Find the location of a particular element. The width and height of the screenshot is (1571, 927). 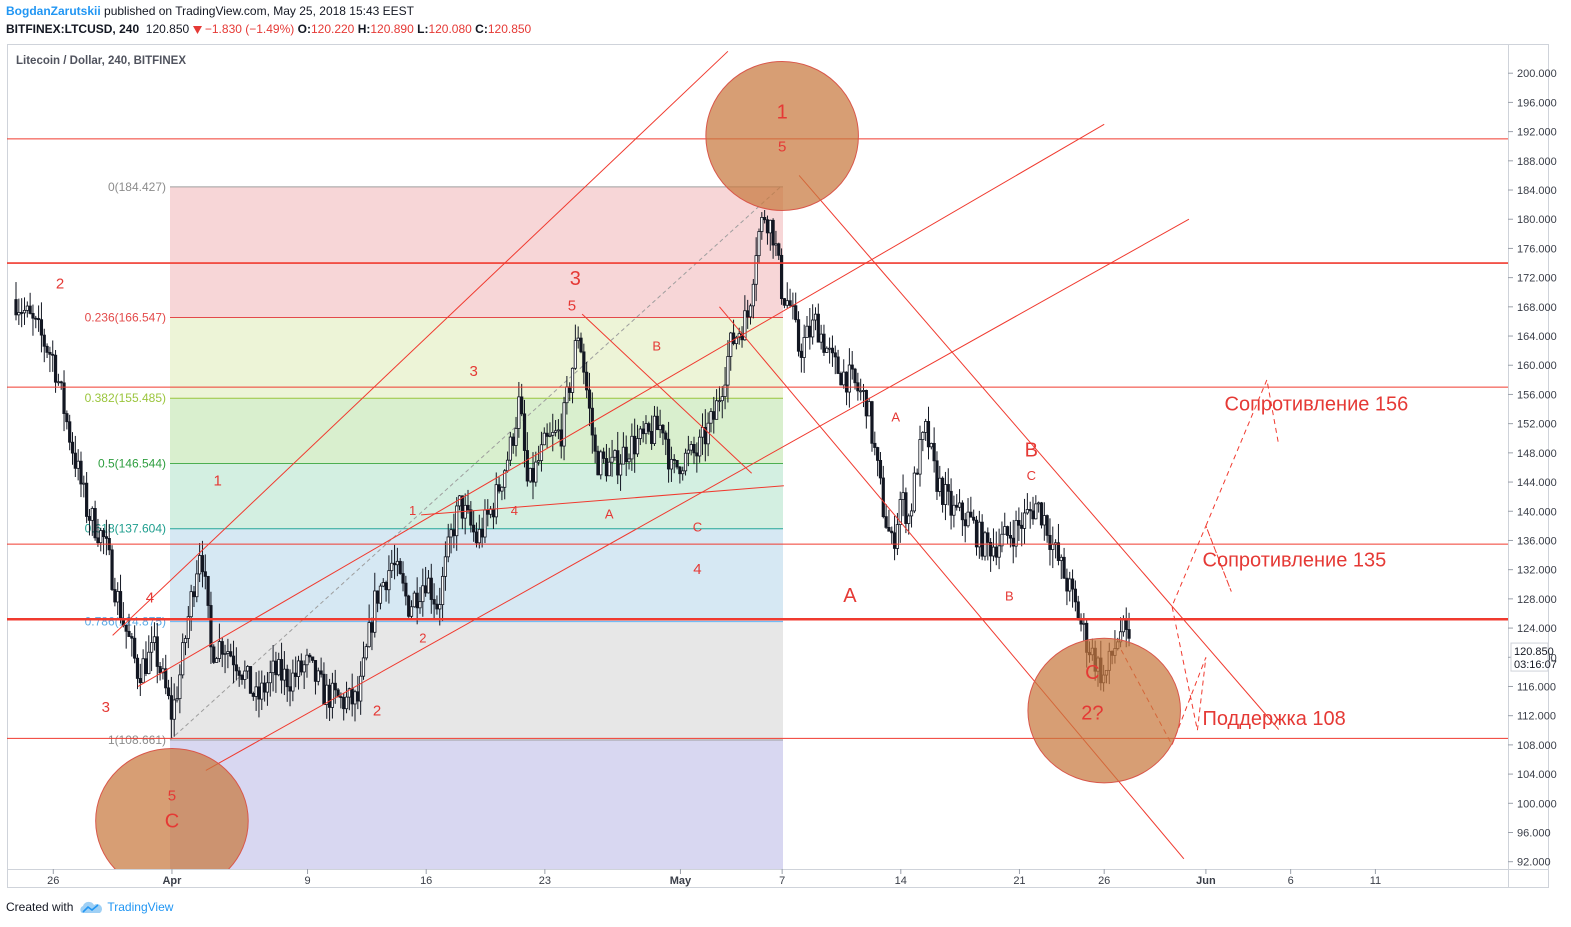

time-axis: 26 Apr 9 16 23 May 7 14 21 26 Jun 6 11 is located at coordinates (714, 878).